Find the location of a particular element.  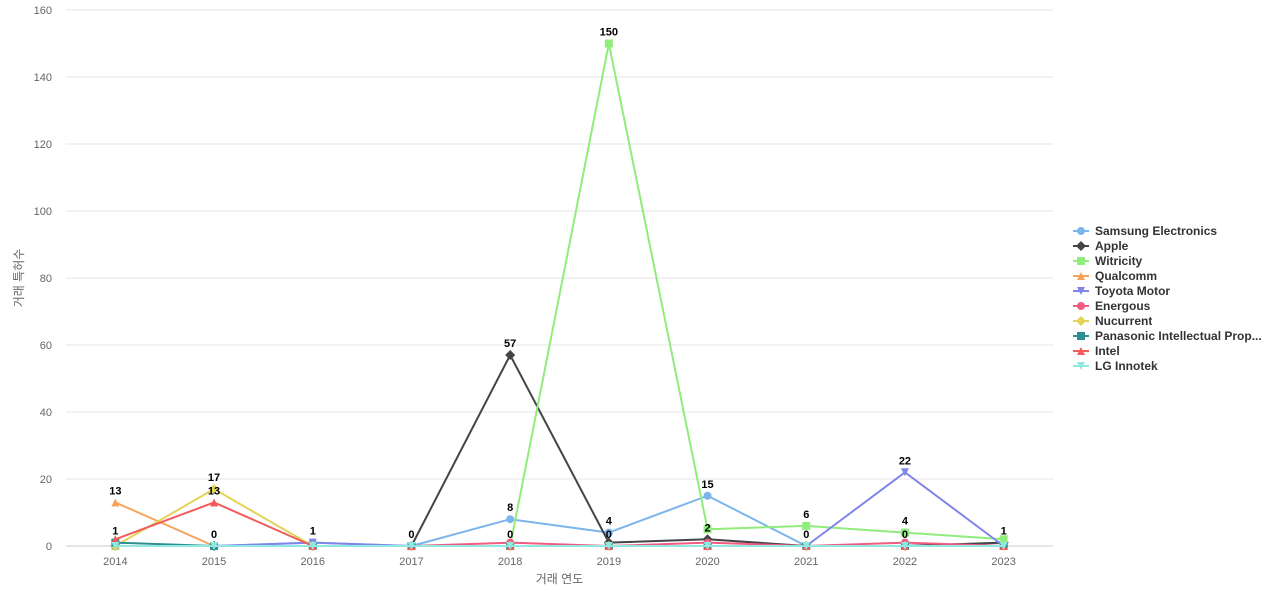

y-tick-label: 0 is located at coordinates (49, 547).